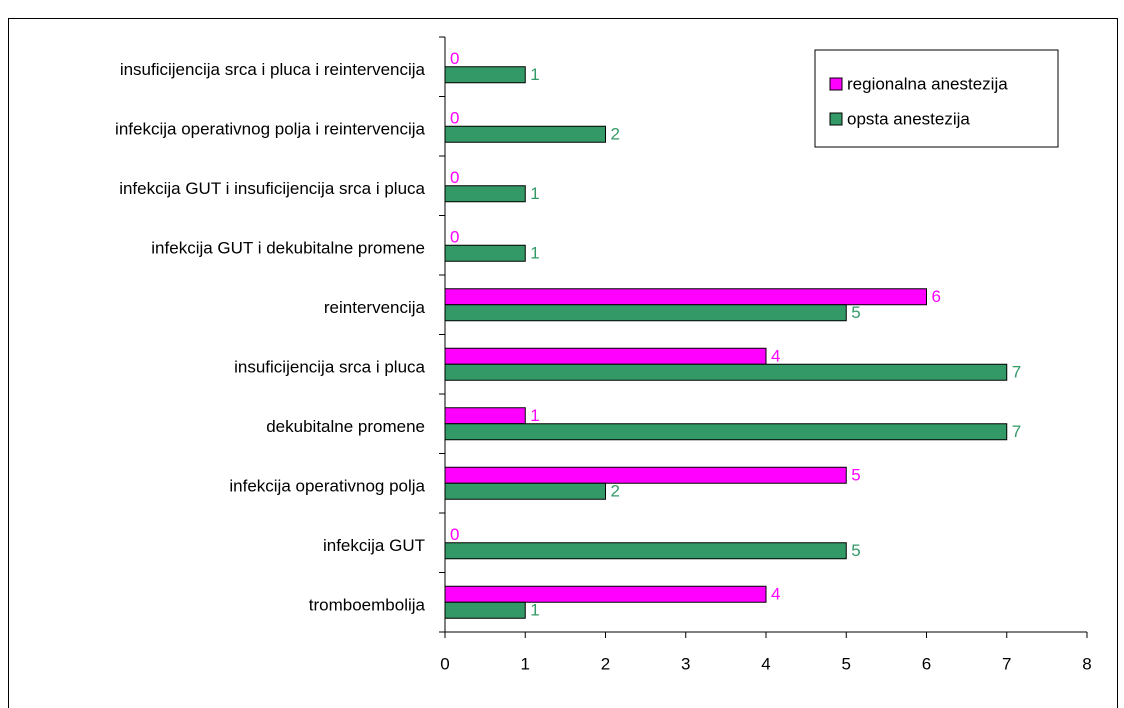 The height and width of the screenshot is (708, 1124). What do you see at coordinates (288, 248) in the screenshot?
I see `y-tick-label: infekcija GUT i dekubitalne promene` at bounding box center [288, 248].